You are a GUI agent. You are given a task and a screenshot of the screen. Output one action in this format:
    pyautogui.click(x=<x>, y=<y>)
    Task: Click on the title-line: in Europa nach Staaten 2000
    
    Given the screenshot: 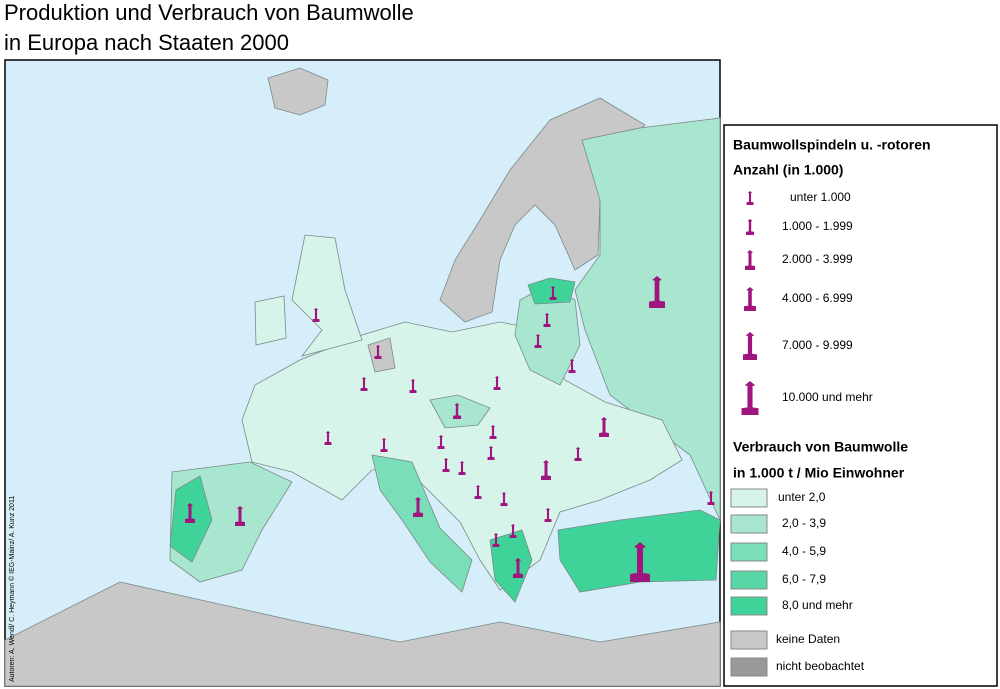 What is the action you would take?
    pyautogui.click(x=146, y=42)
    